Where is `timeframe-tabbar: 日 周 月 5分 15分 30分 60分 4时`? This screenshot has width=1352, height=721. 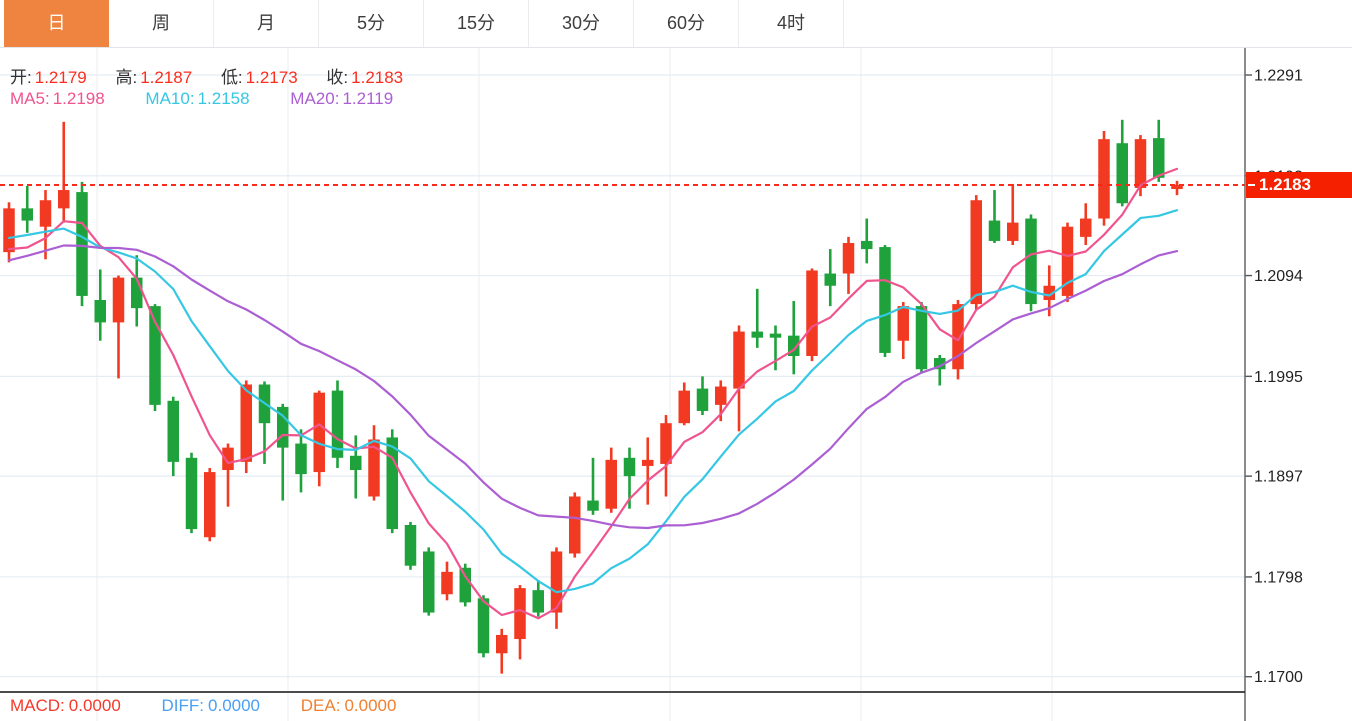
timeframe-tabbar: 日 周 月 5分 15分 30分 60分 4时 is located at coordinates (676, 24).